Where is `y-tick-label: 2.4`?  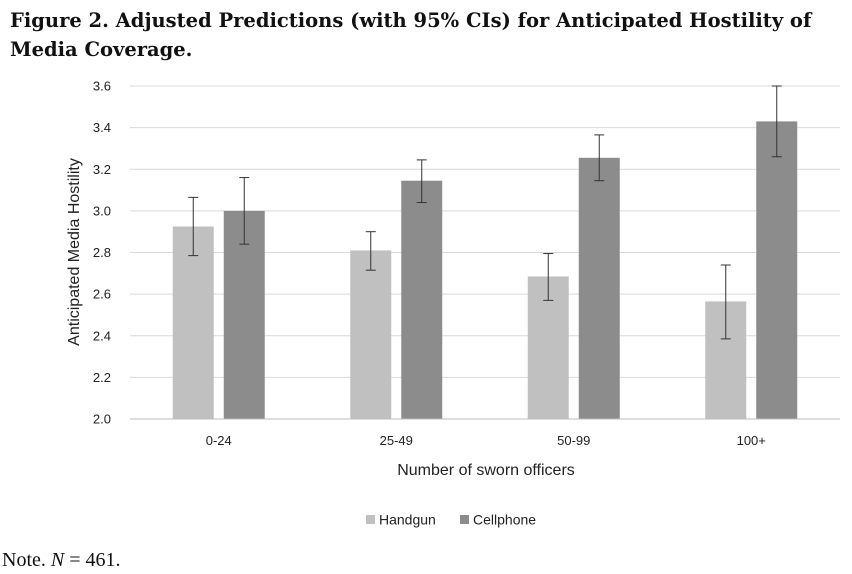
y-tick-label: 2.4 is located at coordinates (102, 335).